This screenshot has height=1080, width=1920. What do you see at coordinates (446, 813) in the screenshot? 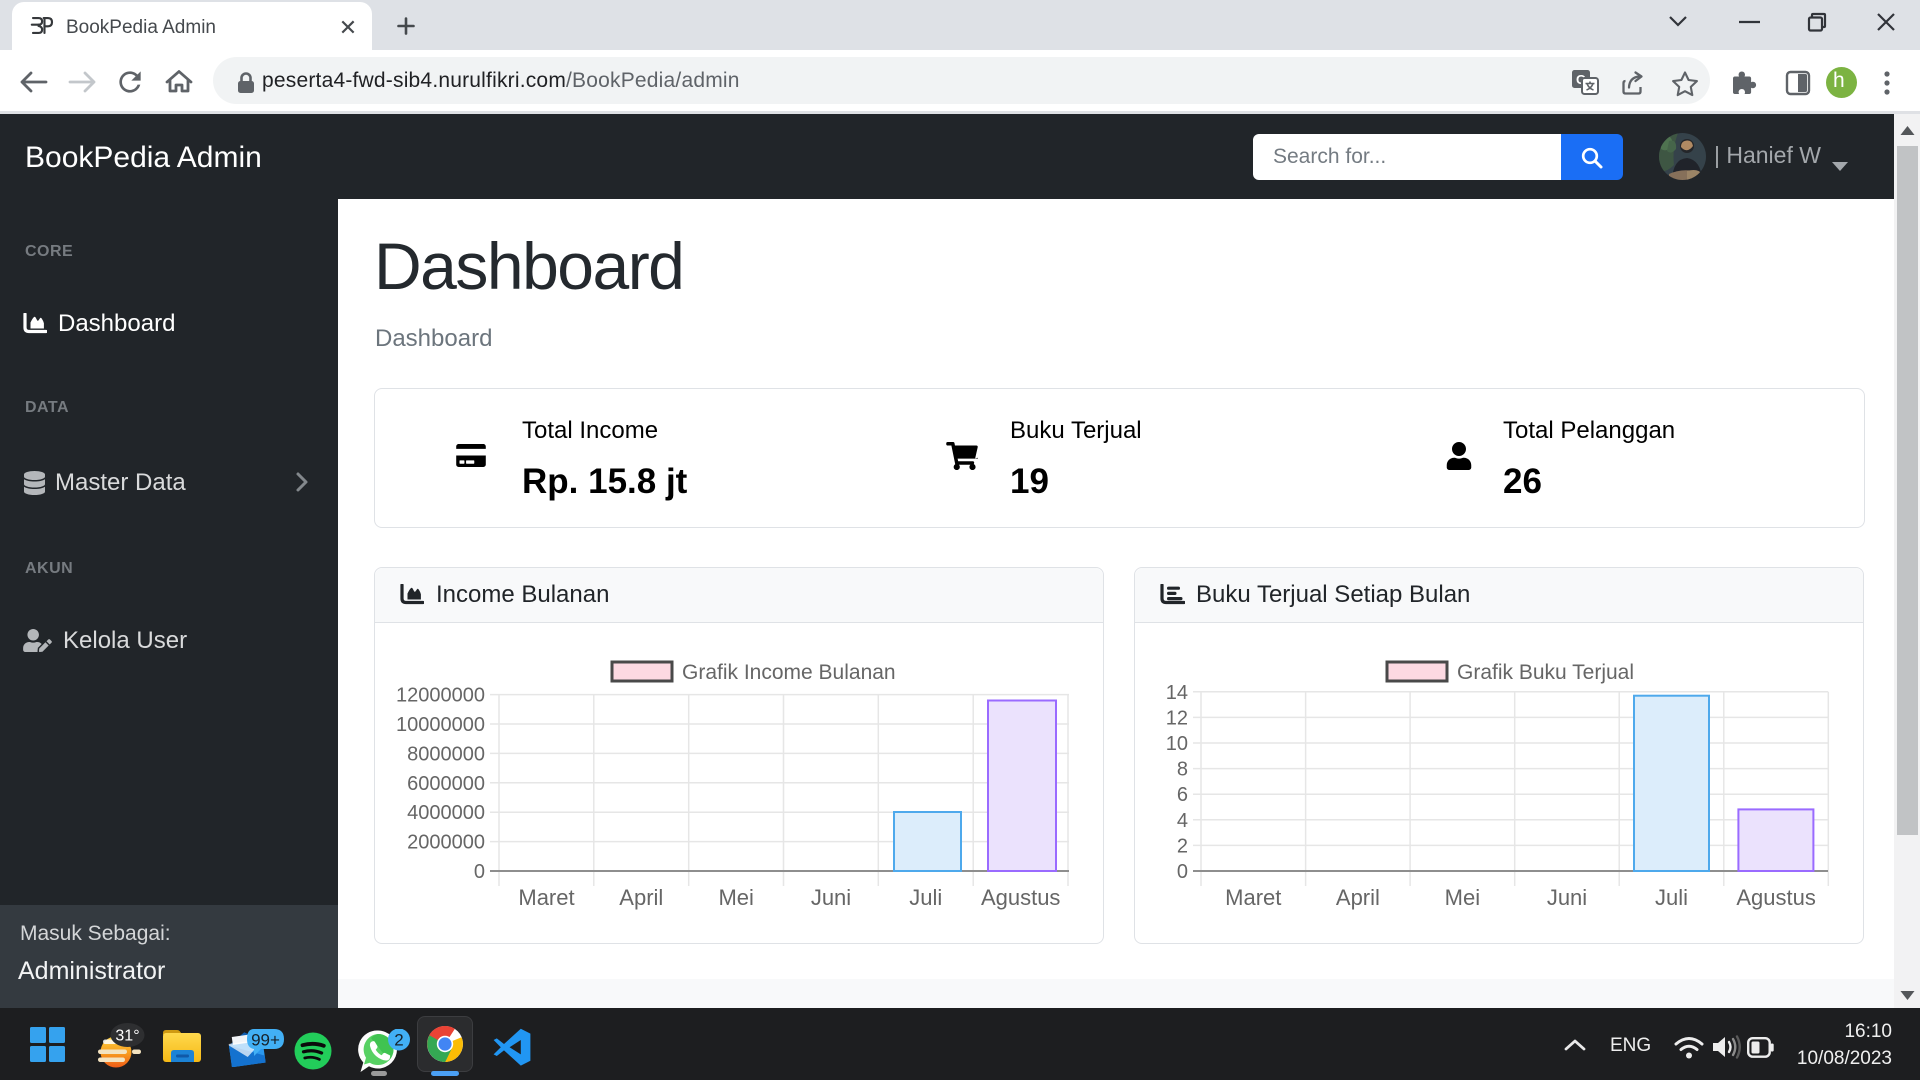
I see `svg-text: 4000000` at bounding box center [446, 813].